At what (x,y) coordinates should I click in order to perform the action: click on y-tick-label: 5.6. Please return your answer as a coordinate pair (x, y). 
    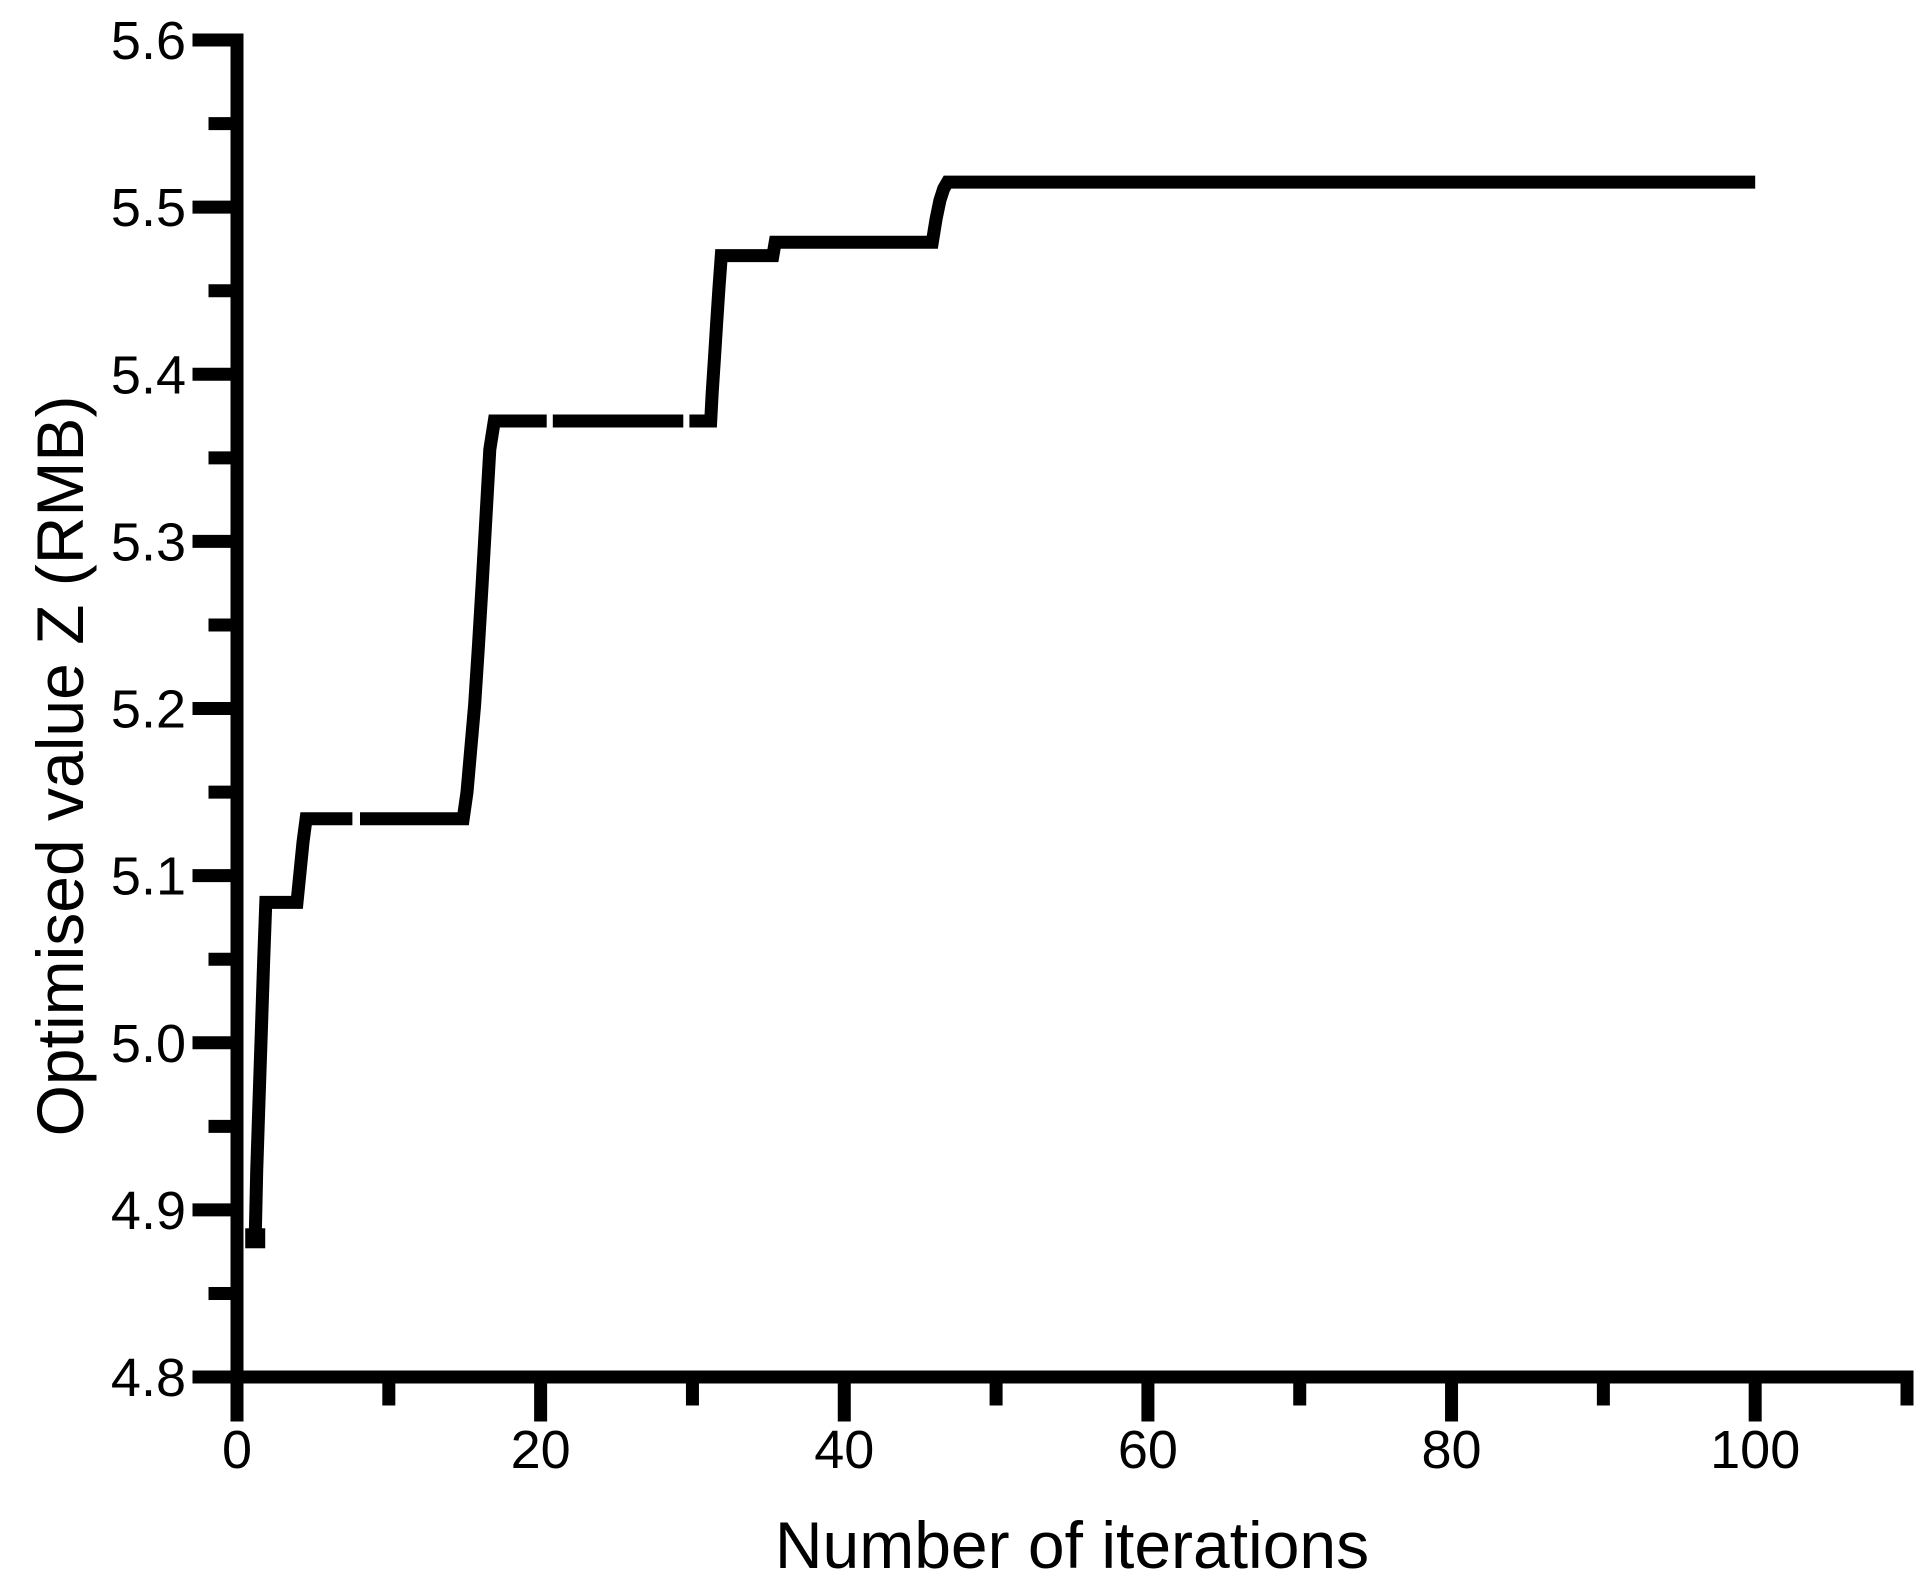
    Looking at the image, I should click on (148, 41).